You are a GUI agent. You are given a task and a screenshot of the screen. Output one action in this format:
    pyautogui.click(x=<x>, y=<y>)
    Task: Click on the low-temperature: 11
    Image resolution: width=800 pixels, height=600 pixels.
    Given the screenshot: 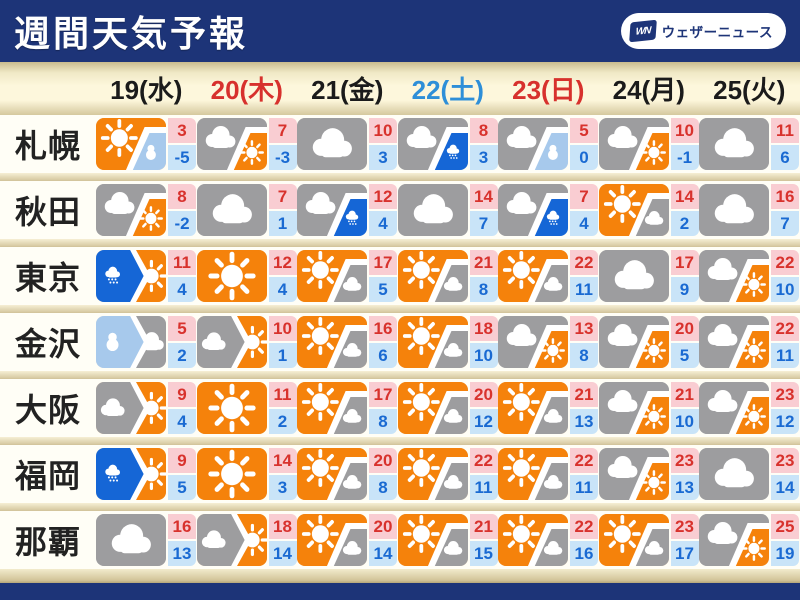 What is the action you would take?
    pyautogui.click(x=584, y=487)
    